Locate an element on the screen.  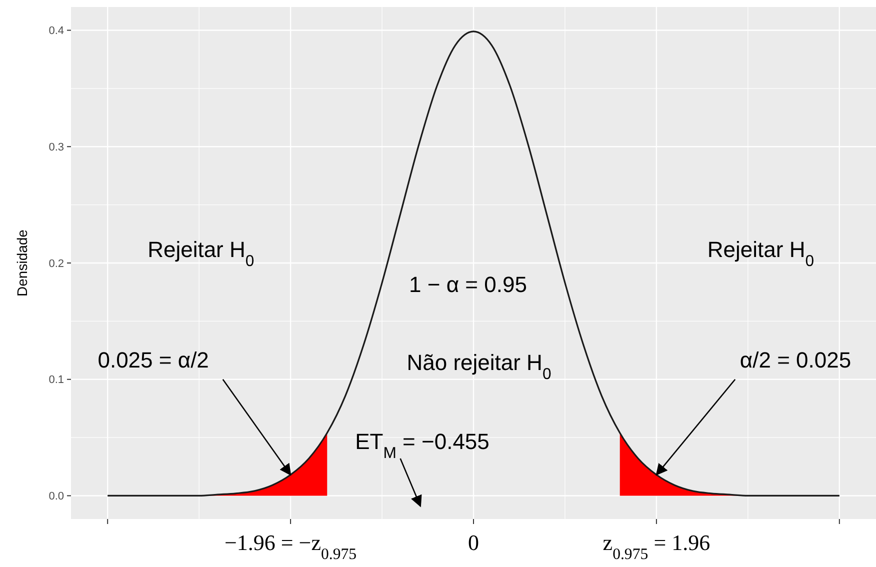
x-tick-label: z$_{0.975}$ = 1.96 is located at coordinates (656, 546).